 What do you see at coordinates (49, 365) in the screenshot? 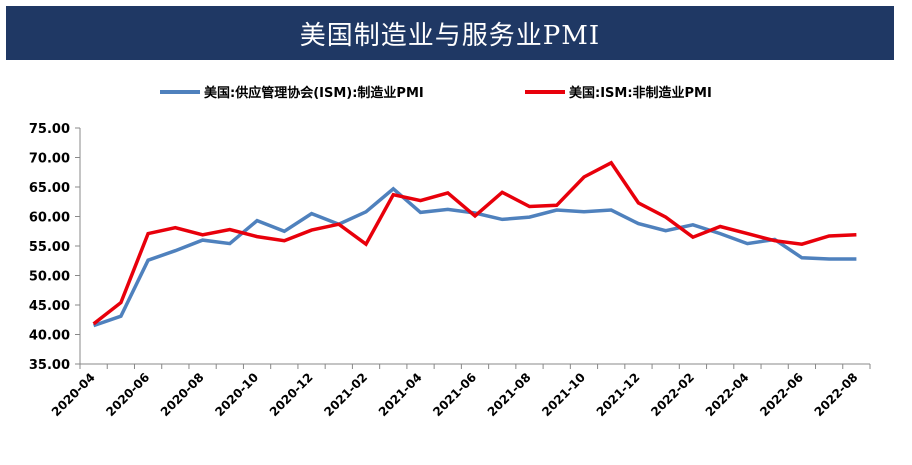
I see `y-tick-label: 35.00` at bounding box center [49, 365].